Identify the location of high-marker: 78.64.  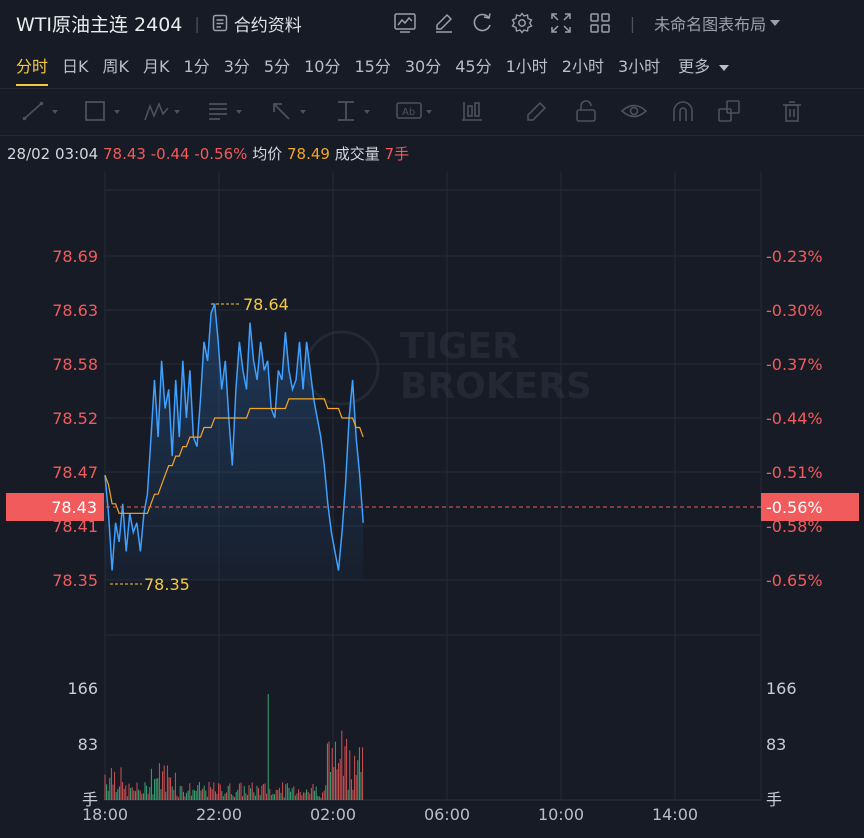
(250, 304).